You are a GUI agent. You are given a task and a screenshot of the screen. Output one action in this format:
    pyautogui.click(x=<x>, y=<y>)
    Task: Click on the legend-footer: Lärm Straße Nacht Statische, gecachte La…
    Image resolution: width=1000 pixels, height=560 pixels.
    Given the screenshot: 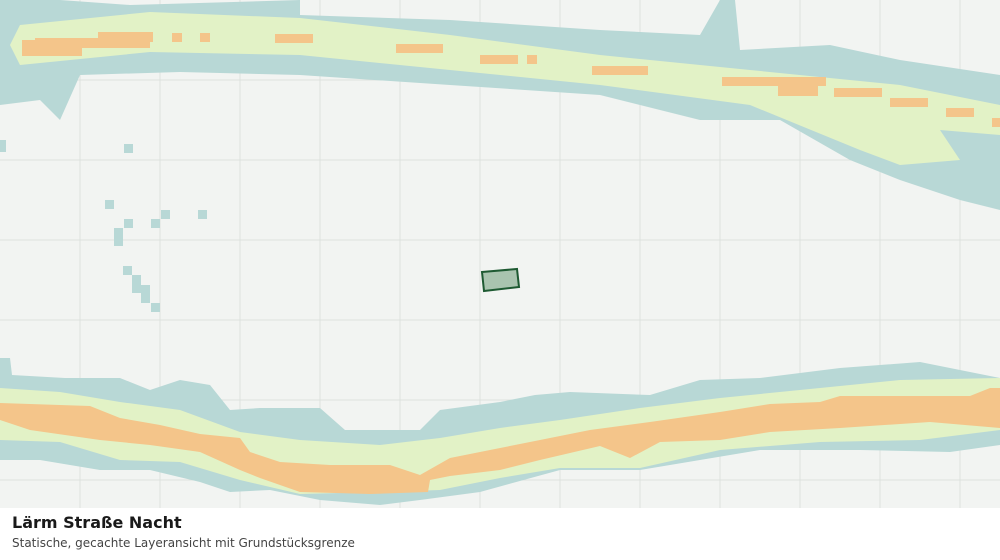 What is the action you would take?
    pyautogui.click(x=500, y=534)
    